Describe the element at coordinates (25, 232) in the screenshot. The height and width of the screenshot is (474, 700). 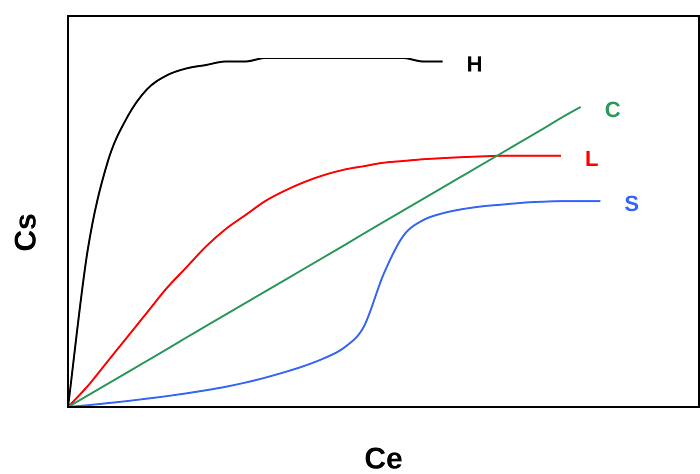
I see `y-axis-title: Cs` at that location.